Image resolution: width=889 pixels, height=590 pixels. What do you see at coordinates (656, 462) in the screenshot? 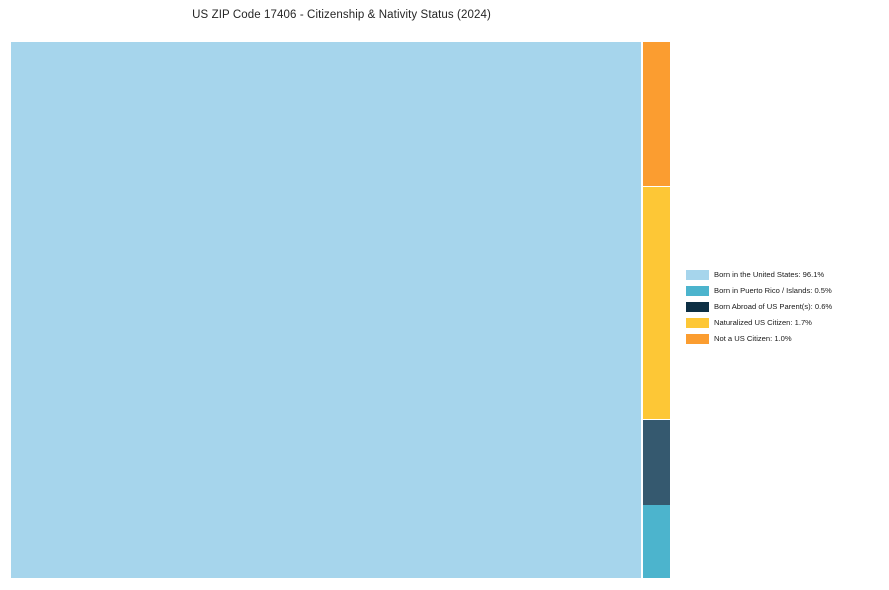
I see `treemap-tile-born-abroad-of-us-parents` at bounding box center [656, 462].